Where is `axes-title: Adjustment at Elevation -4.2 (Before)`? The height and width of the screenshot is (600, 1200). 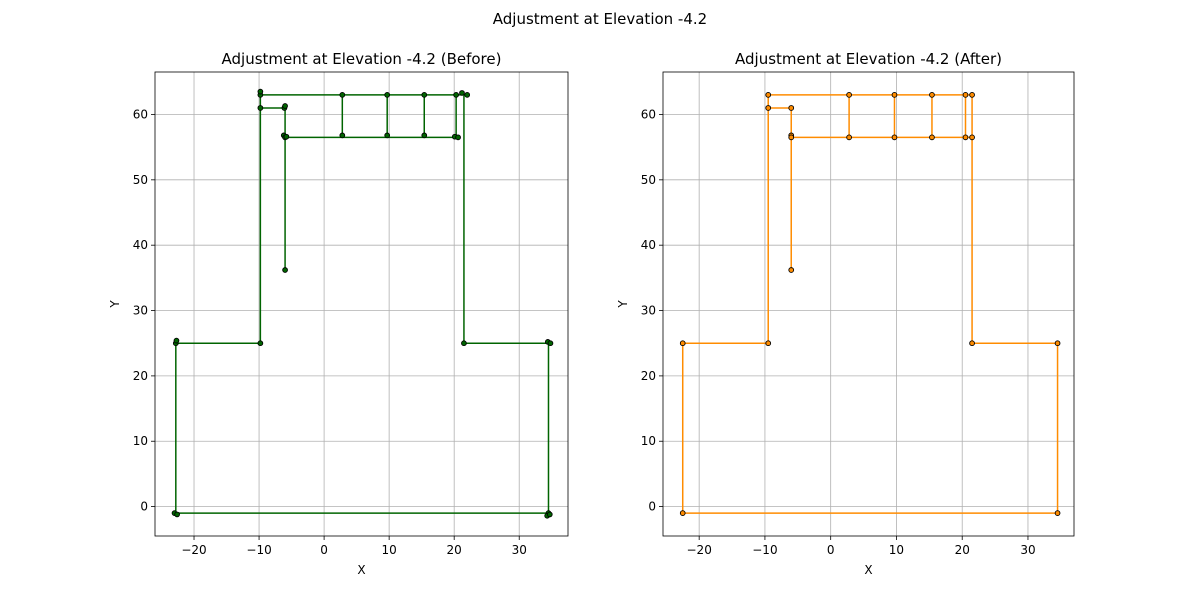 axes-title: Adjustment at Elevation -4.2 (Before) is located at coordinates (362, 59).